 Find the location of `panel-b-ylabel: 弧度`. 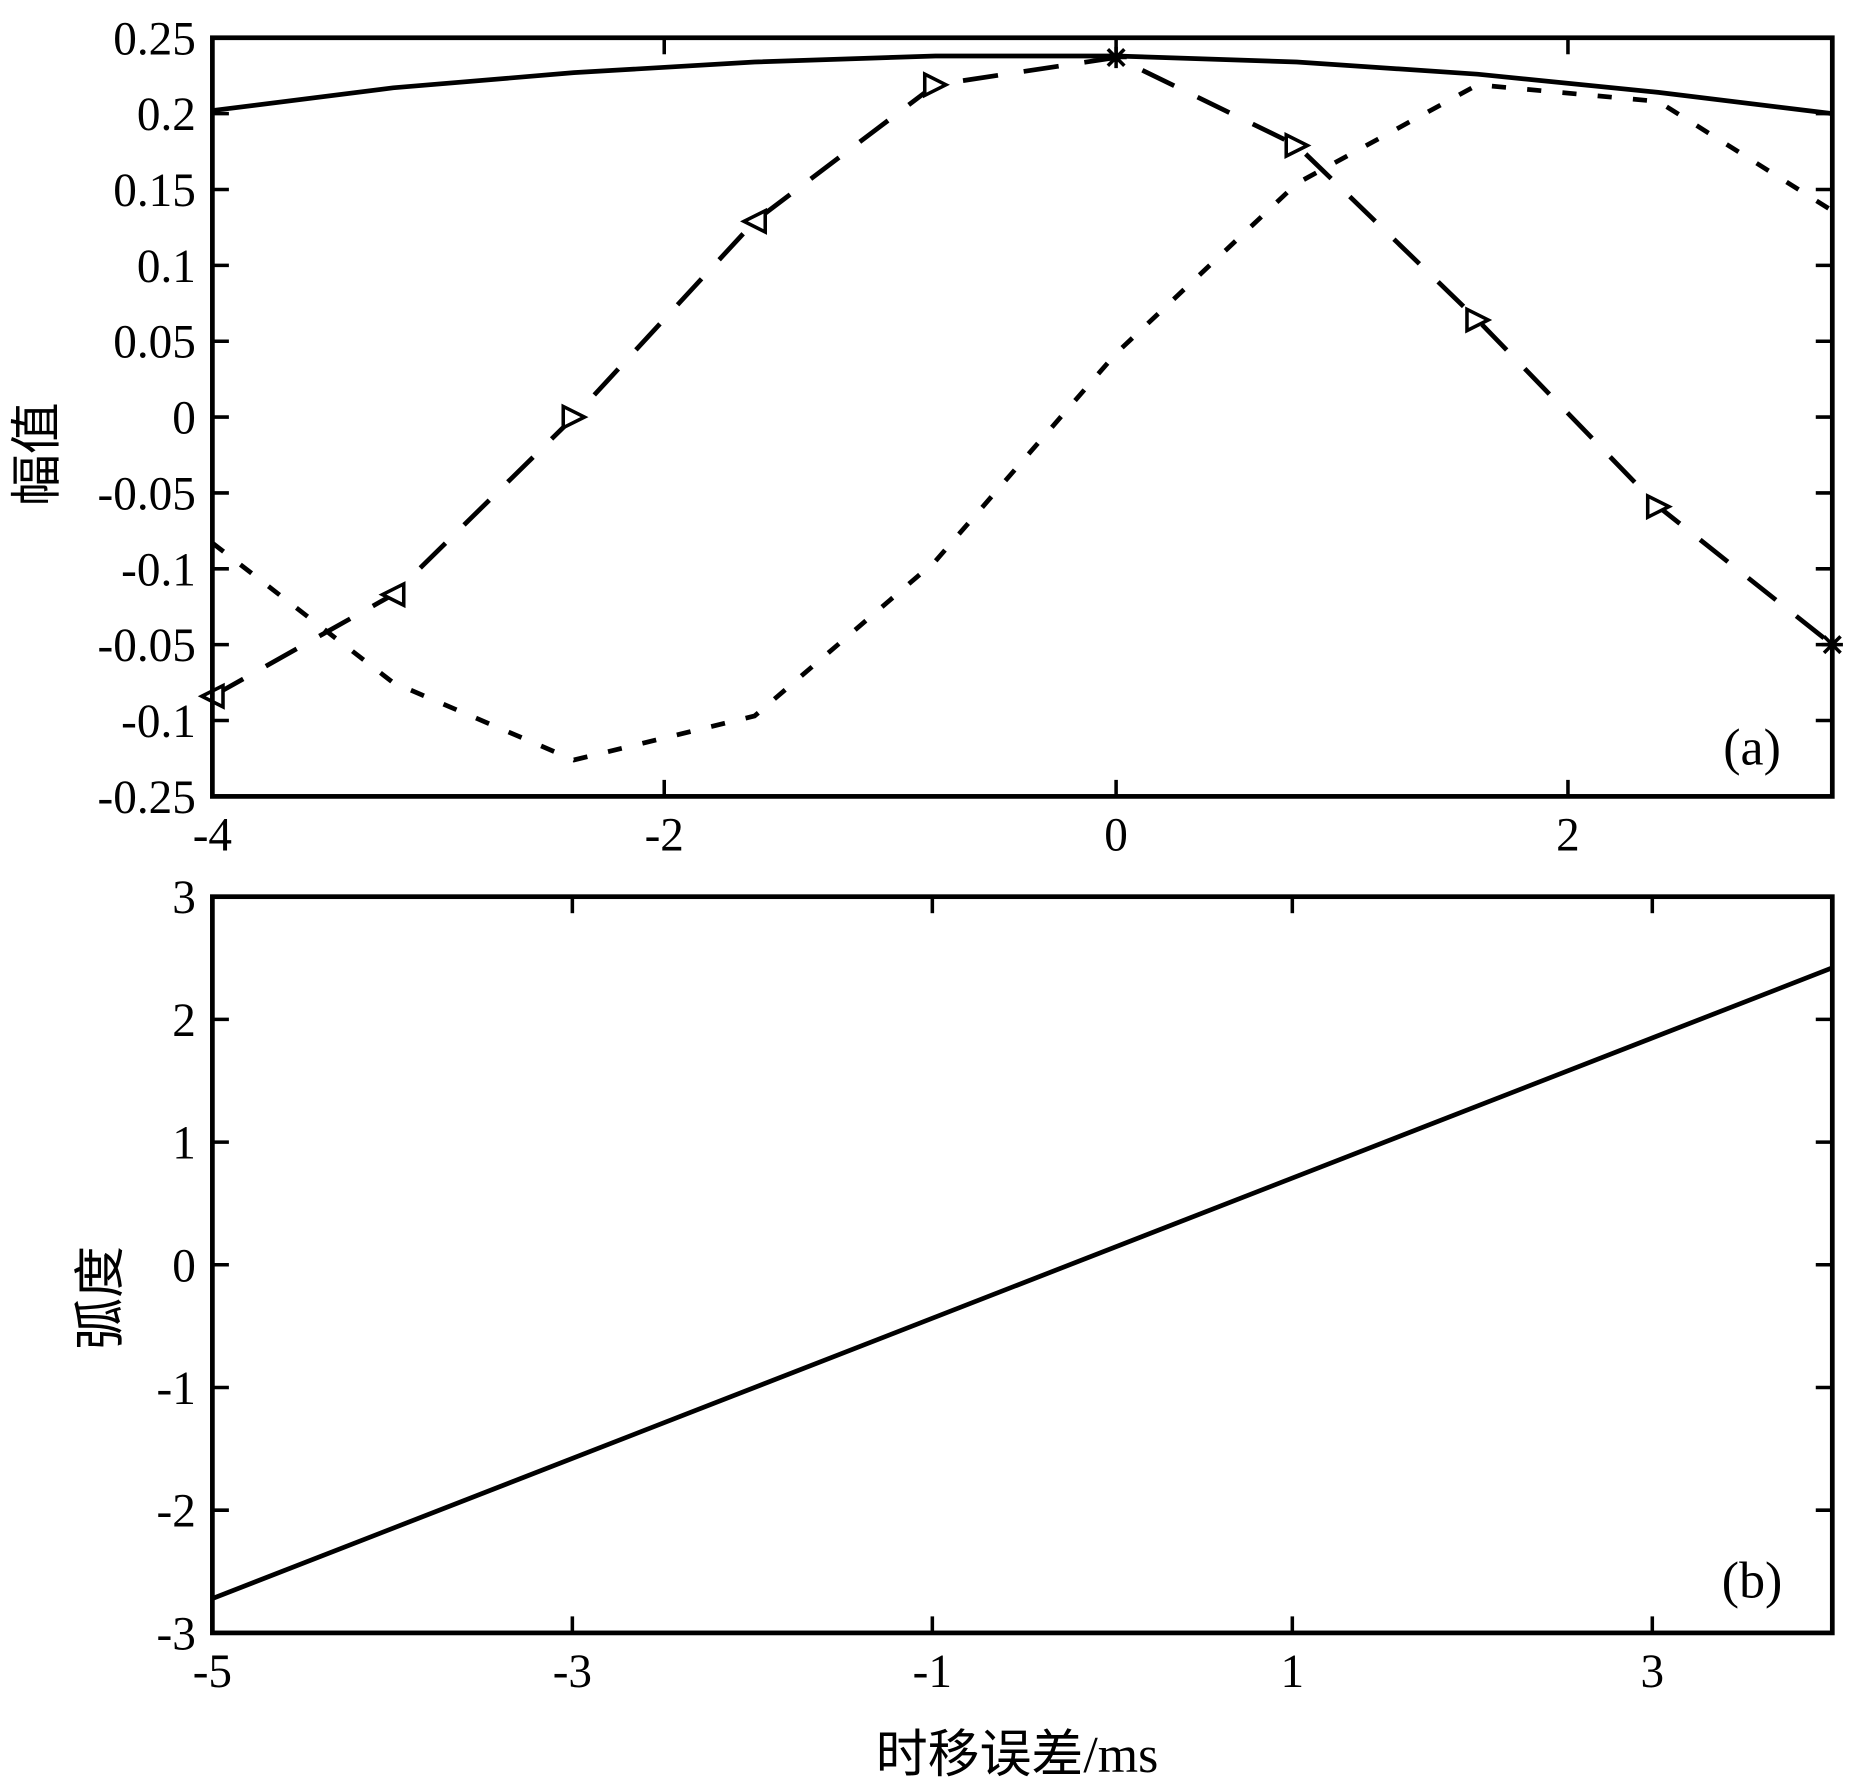

panel-b-ylabel: 弧度 is located at coordinates (101, 1298).